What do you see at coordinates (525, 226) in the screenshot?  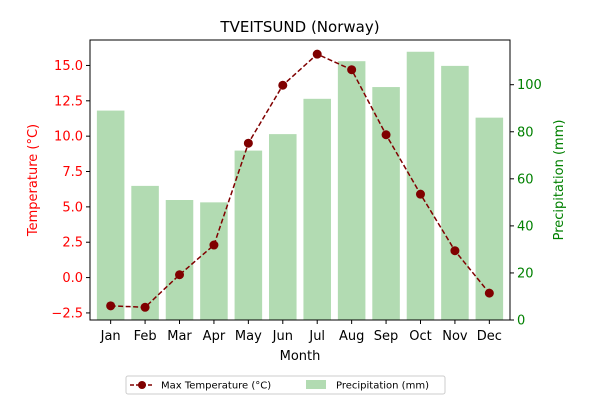 I see `y-right-tick-label: 40` at bounding box center [525, 226].